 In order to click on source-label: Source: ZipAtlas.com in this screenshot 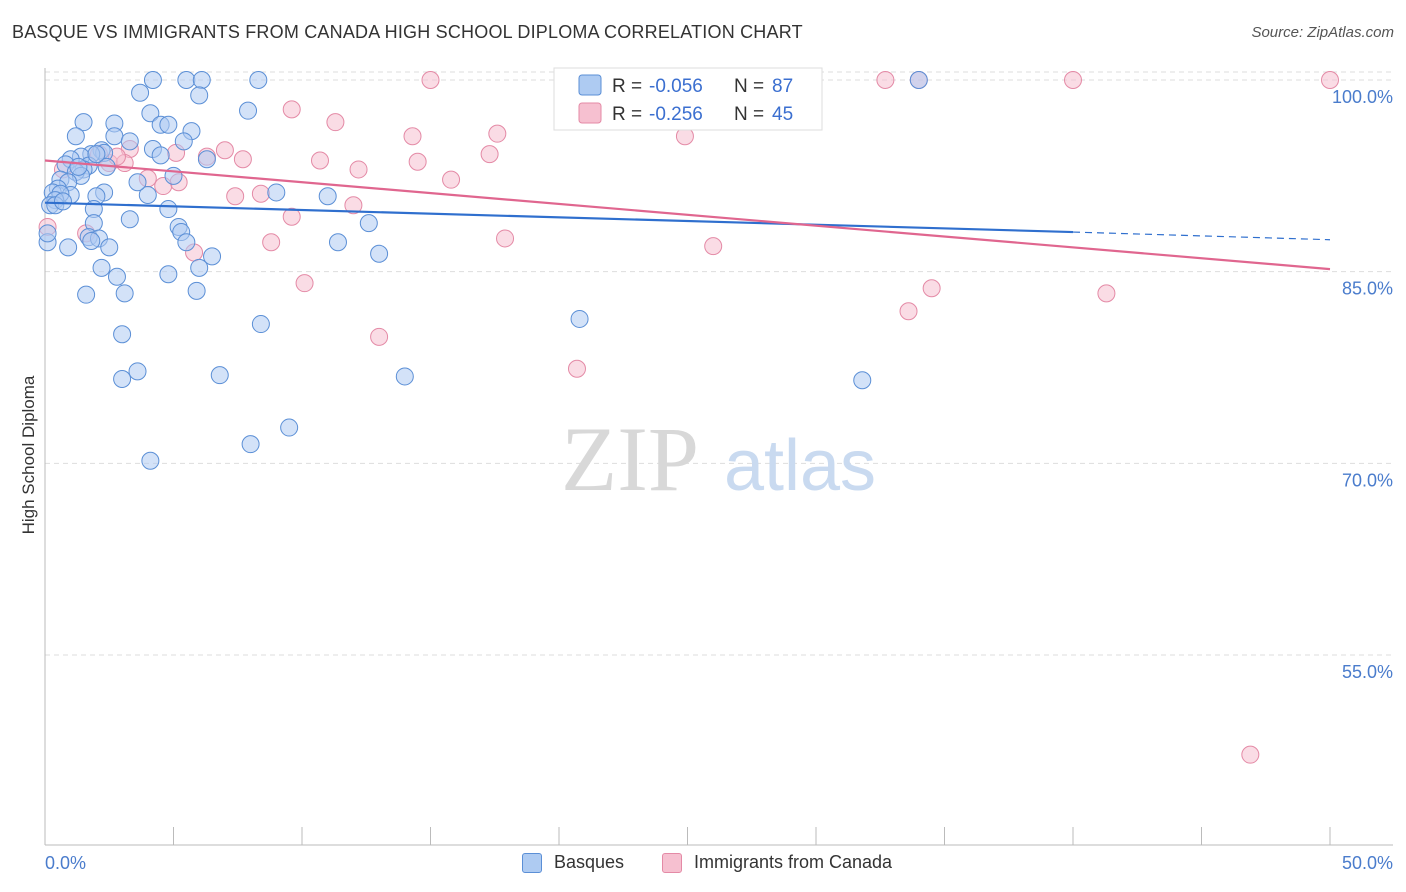, I will do `click(1322, 32)`.